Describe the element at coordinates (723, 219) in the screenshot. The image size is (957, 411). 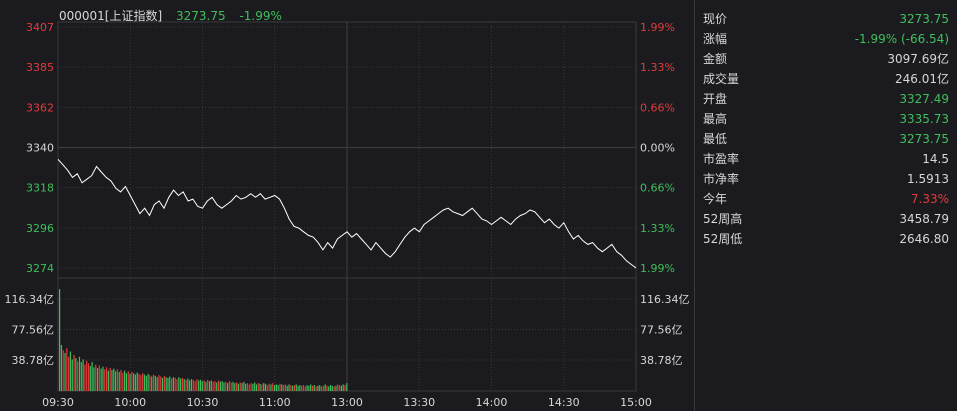
I see `stat-label: 52周高` at that location.